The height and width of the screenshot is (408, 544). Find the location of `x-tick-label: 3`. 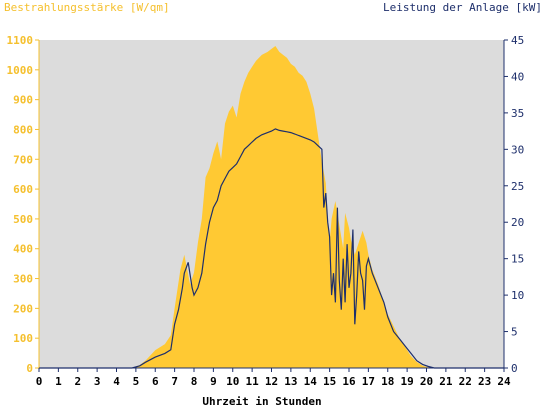

x-tick-label: 3 is located at coordinates (97, 381).